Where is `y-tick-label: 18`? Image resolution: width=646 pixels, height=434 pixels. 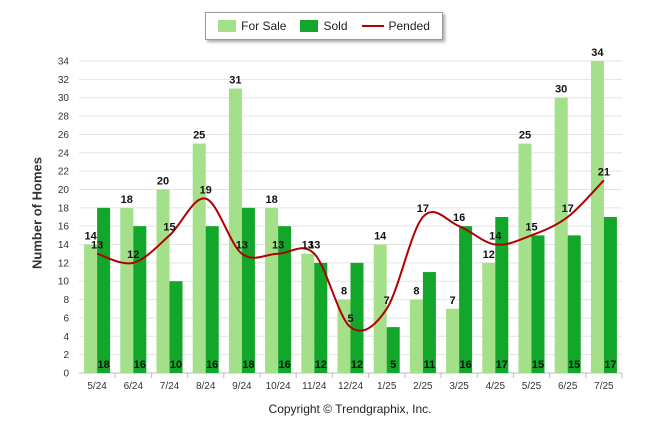
y-tick-label: 18 is located at coordinates (64, 208).